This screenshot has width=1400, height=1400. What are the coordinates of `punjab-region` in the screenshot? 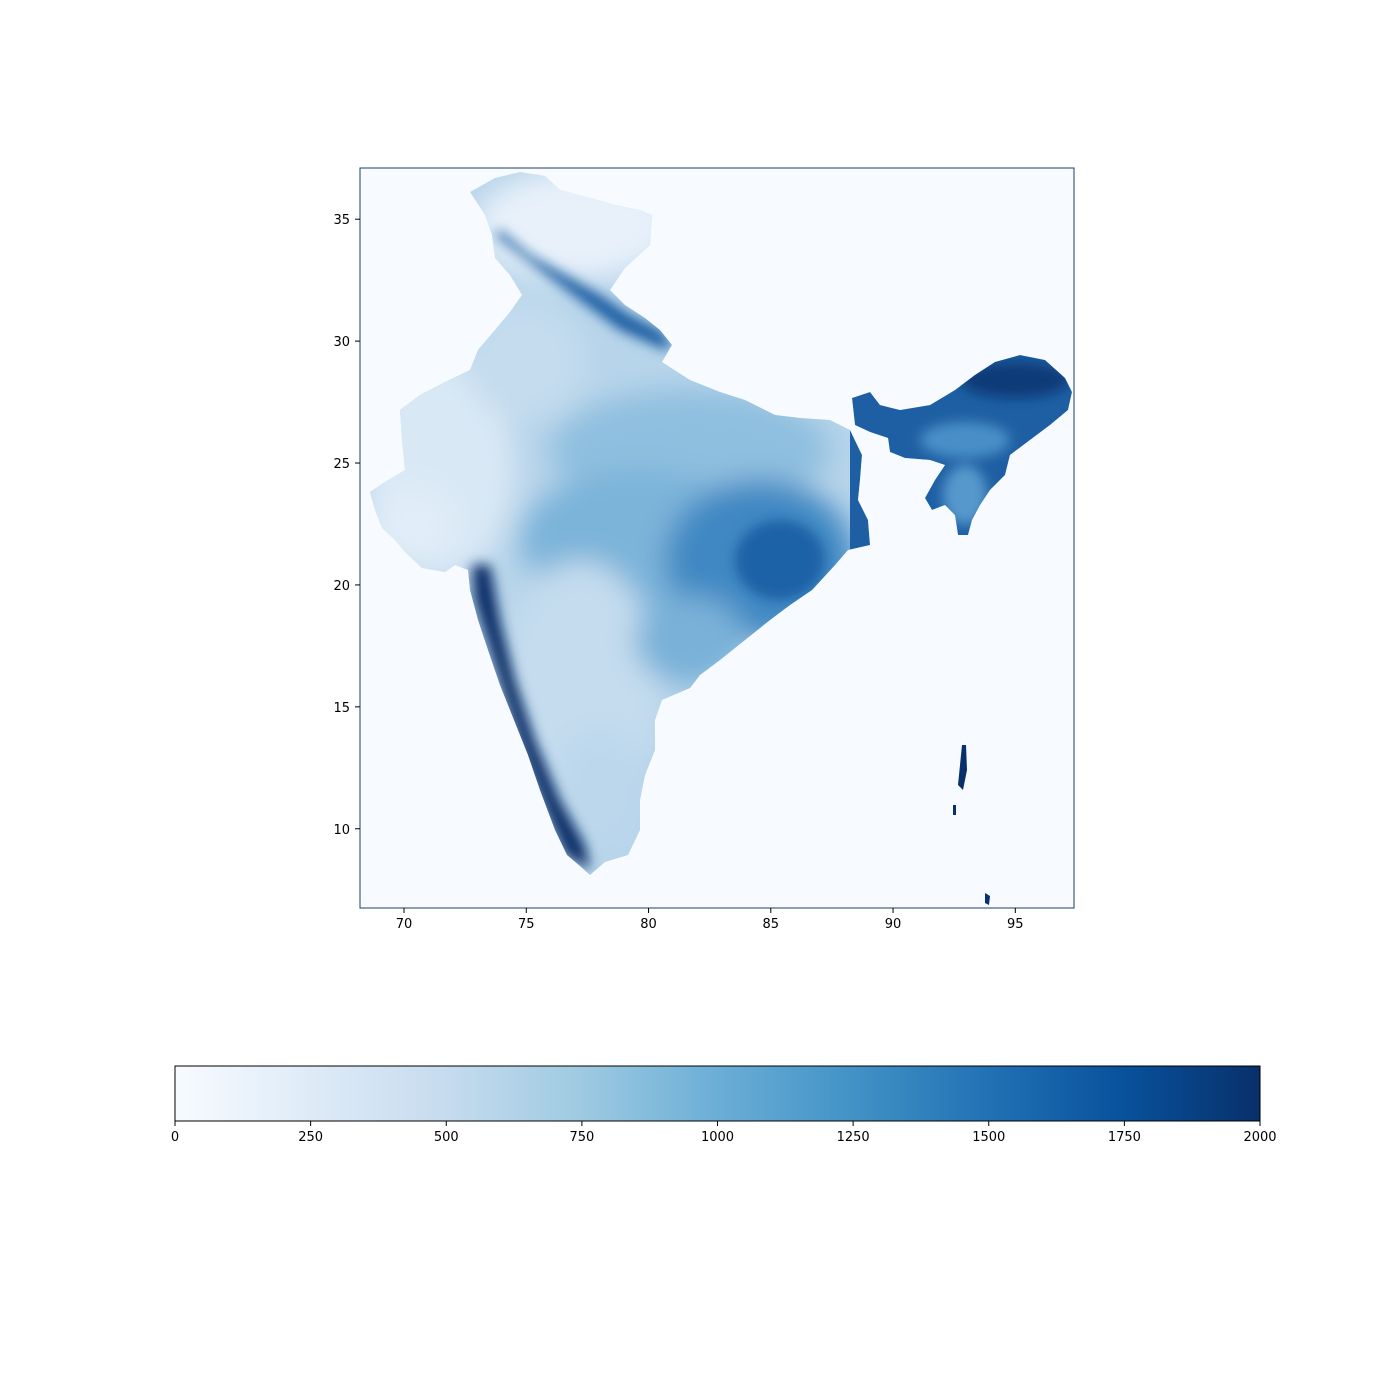 It's located at (525, 360).